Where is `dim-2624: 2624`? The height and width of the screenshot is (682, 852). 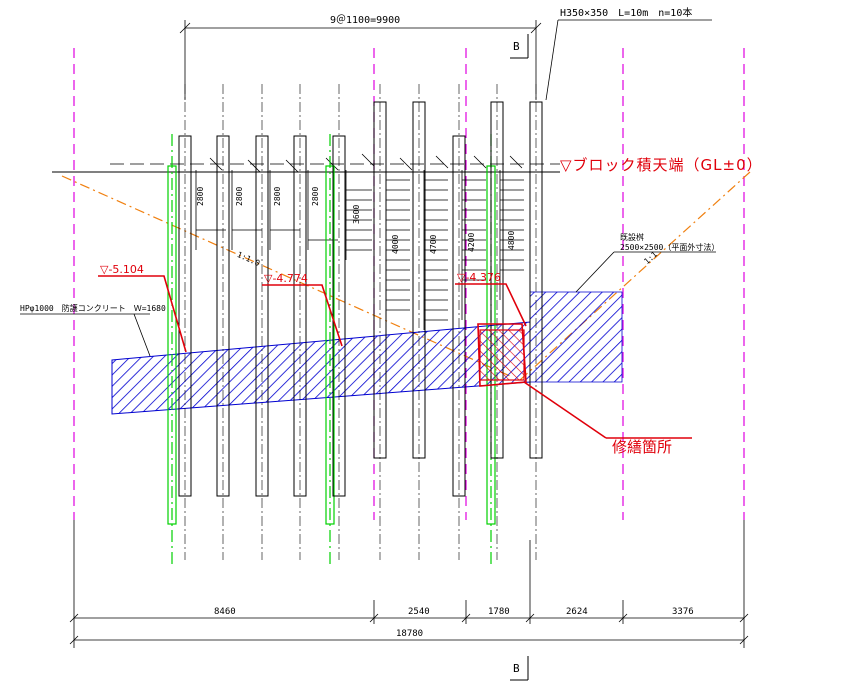
dim-2624: 2624 is located at coordinates (577, 612).